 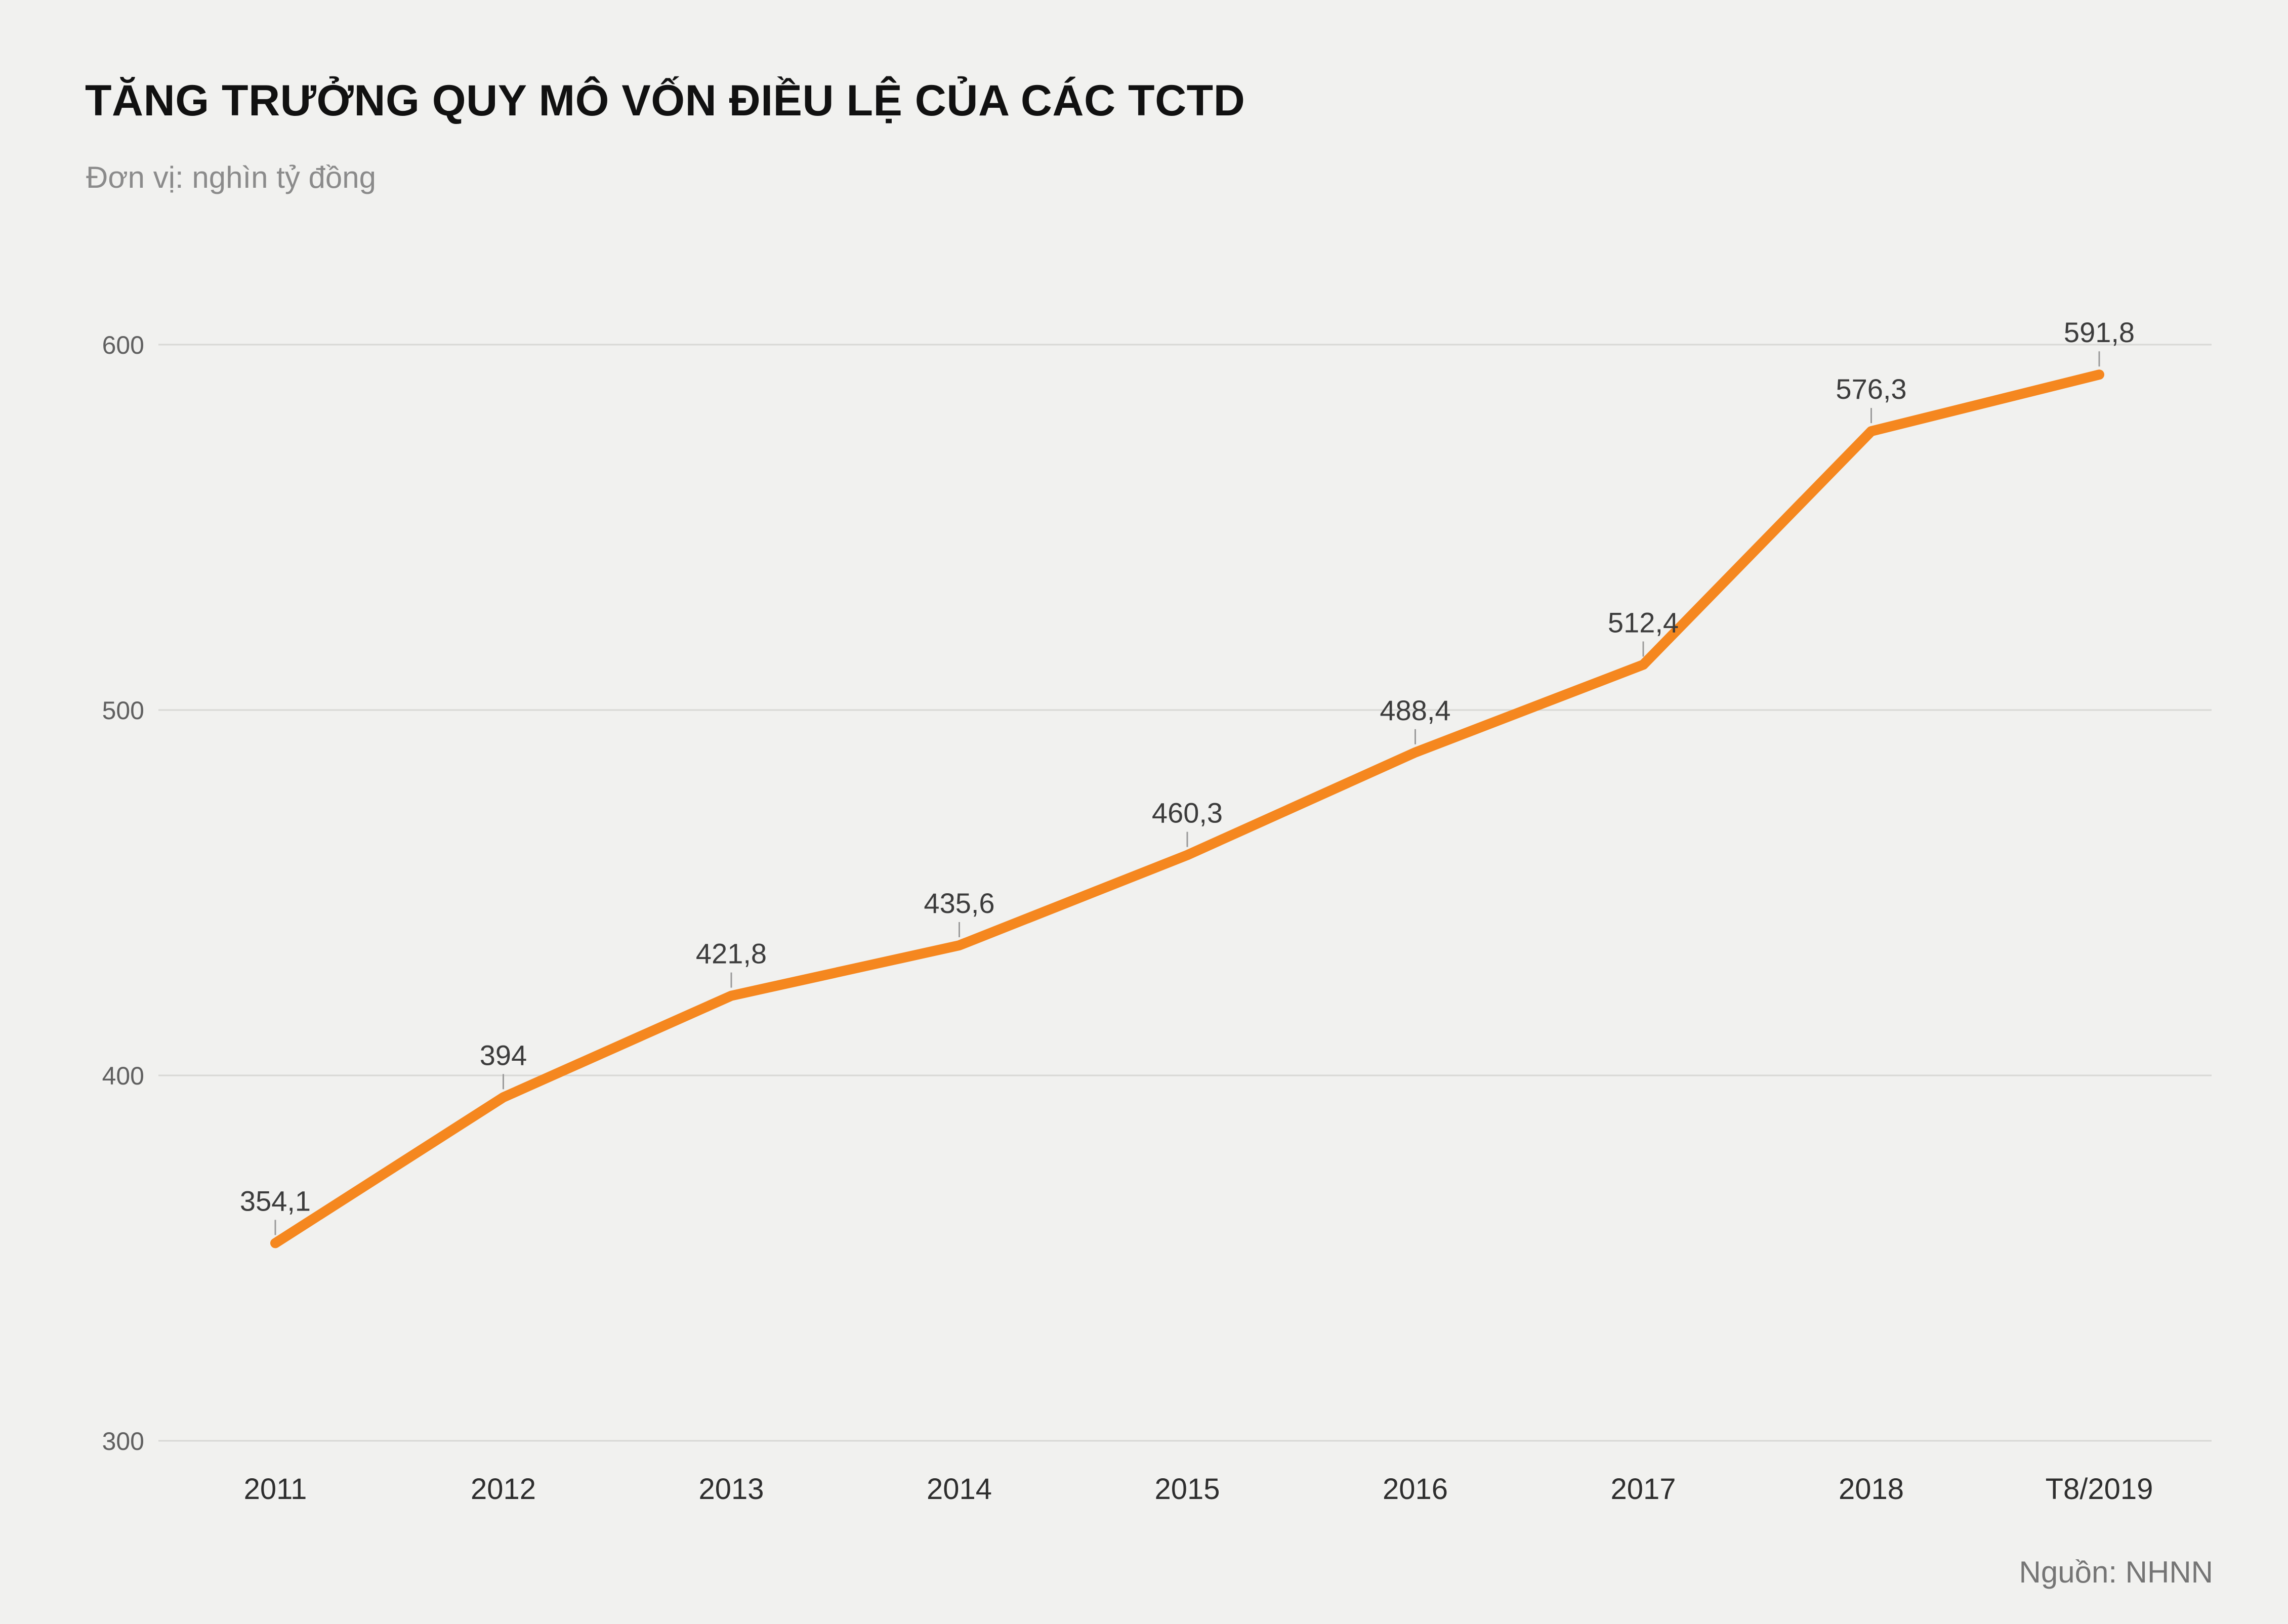 I want to click on data-label: 435,6, so click(x=959, y=903).